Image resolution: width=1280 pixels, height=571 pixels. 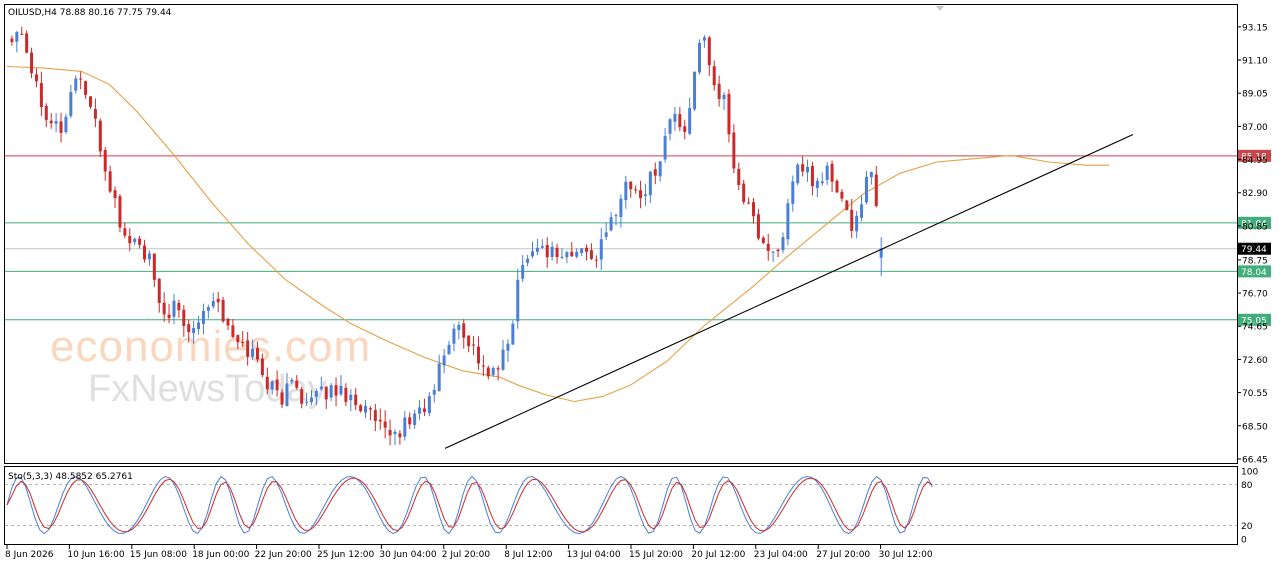 What do you see at coordinates (1255, 261) in the screenshot?
I see `price-tick-label: 78.75` at bounding box center [1255, 261].